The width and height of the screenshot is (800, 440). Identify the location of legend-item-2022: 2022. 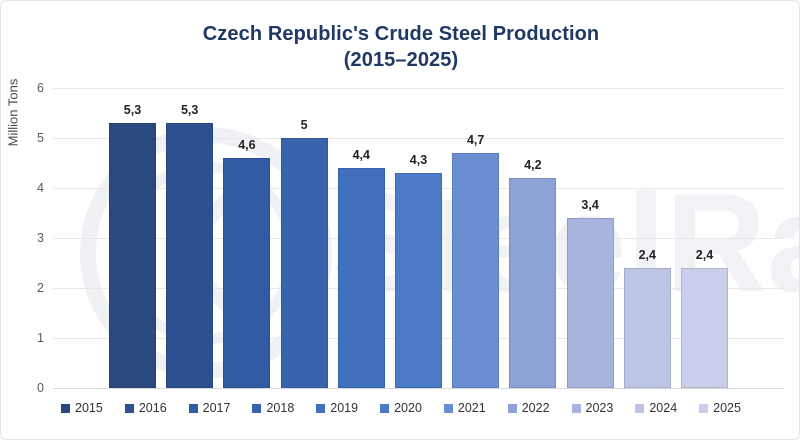
(528, 408).